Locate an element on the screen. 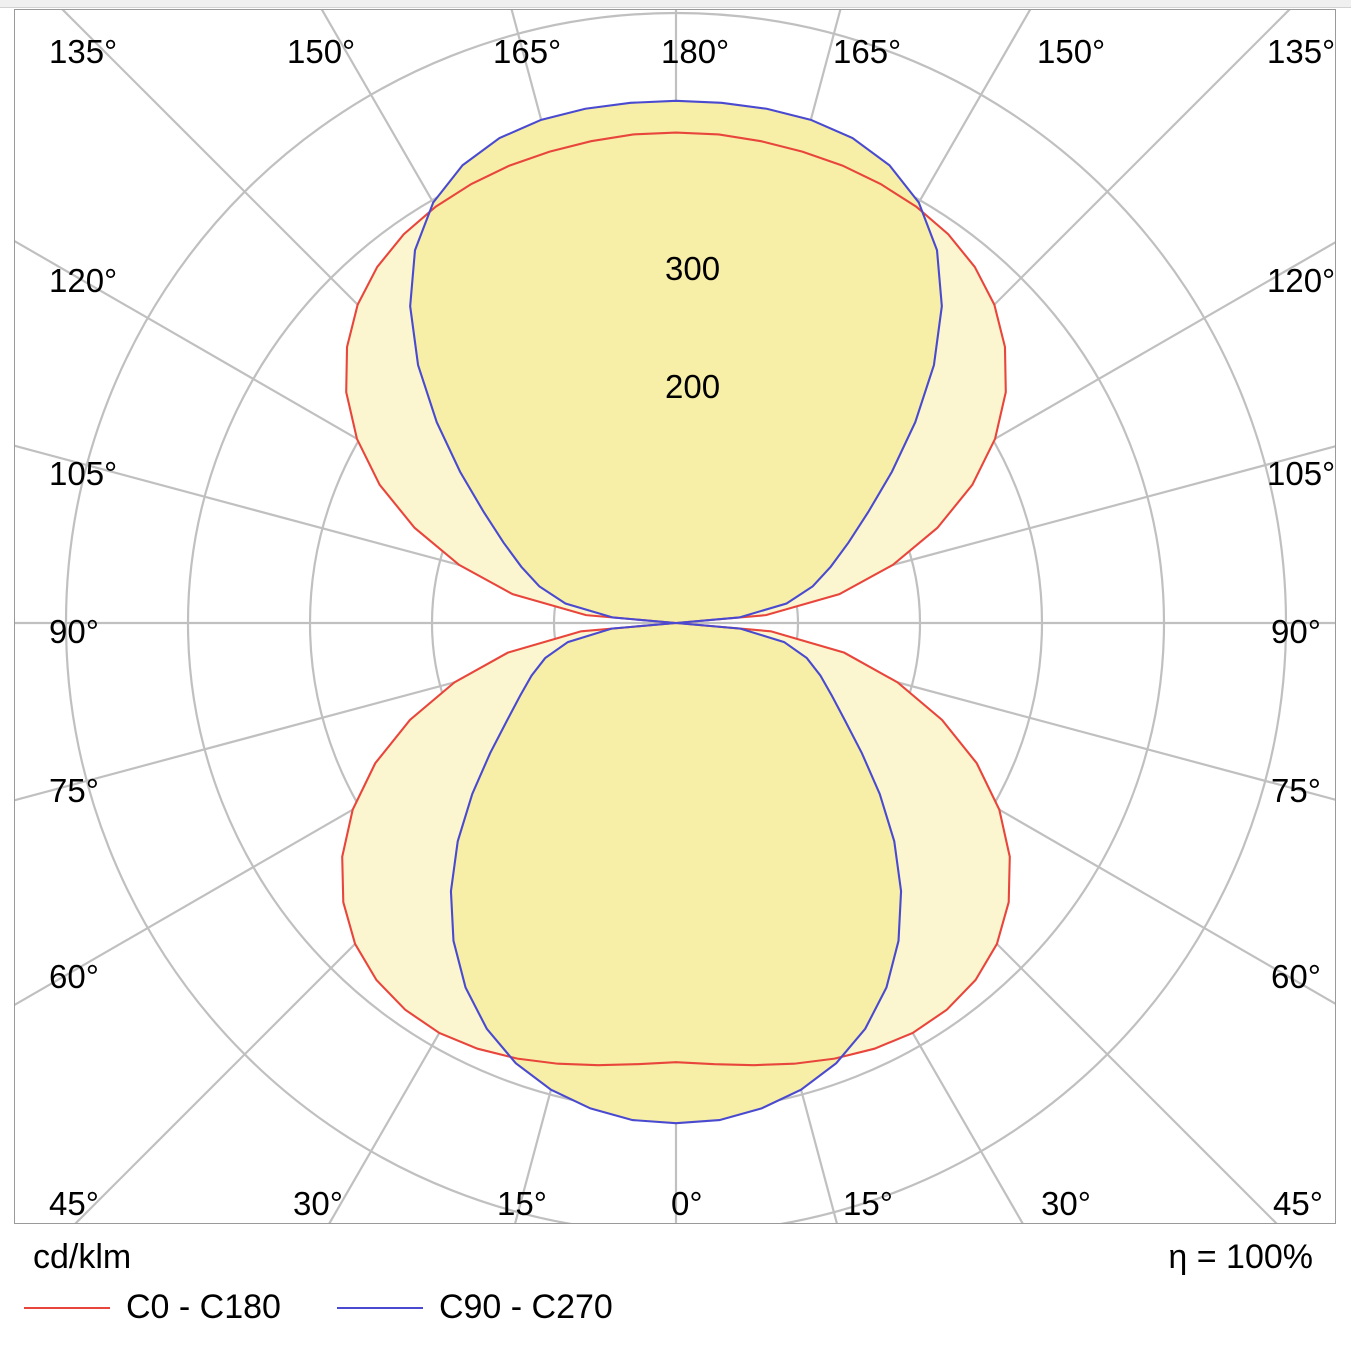  legend-label-1: C90 - C270 is located at coordinates (525, 1307).